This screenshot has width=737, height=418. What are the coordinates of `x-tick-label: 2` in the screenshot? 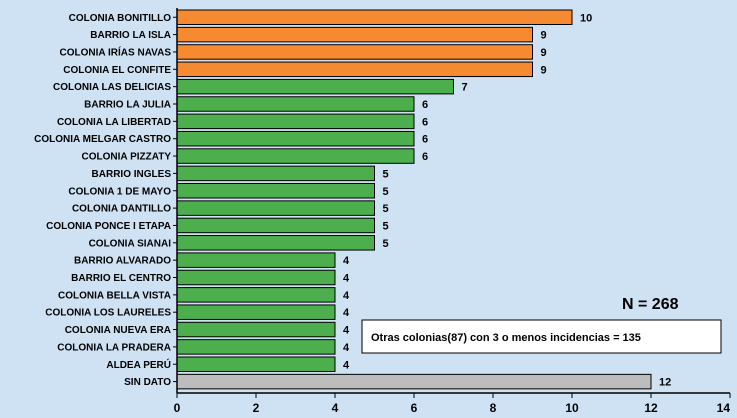 It's located at (256, 408).